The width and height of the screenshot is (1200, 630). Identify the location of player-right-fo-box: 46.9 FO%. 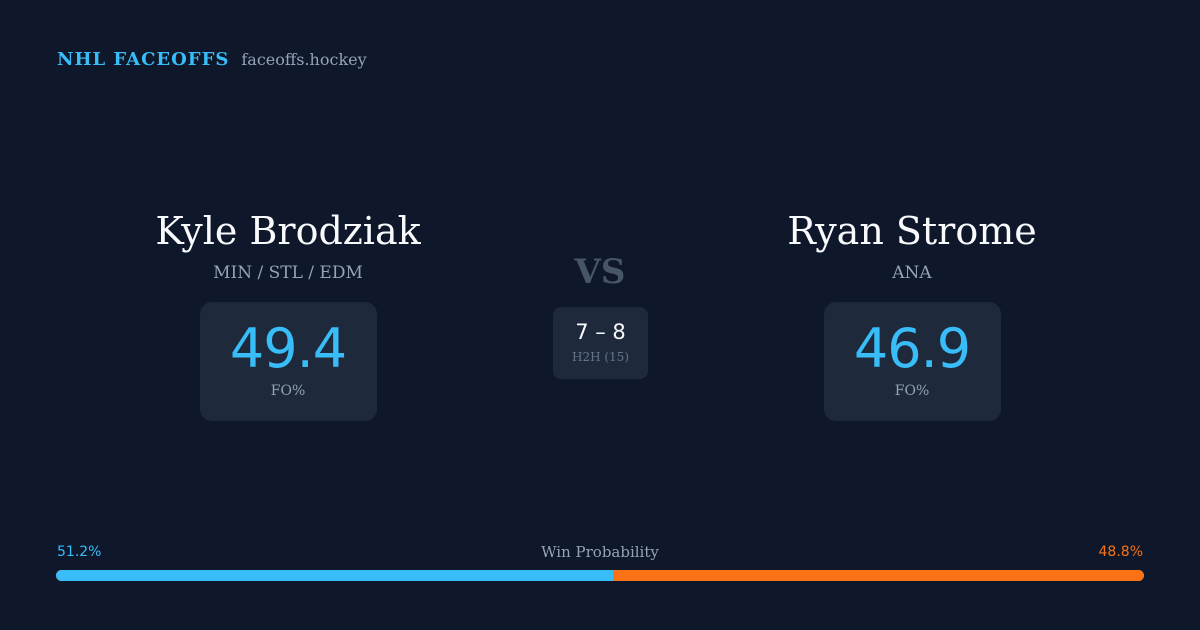
(912, 361).